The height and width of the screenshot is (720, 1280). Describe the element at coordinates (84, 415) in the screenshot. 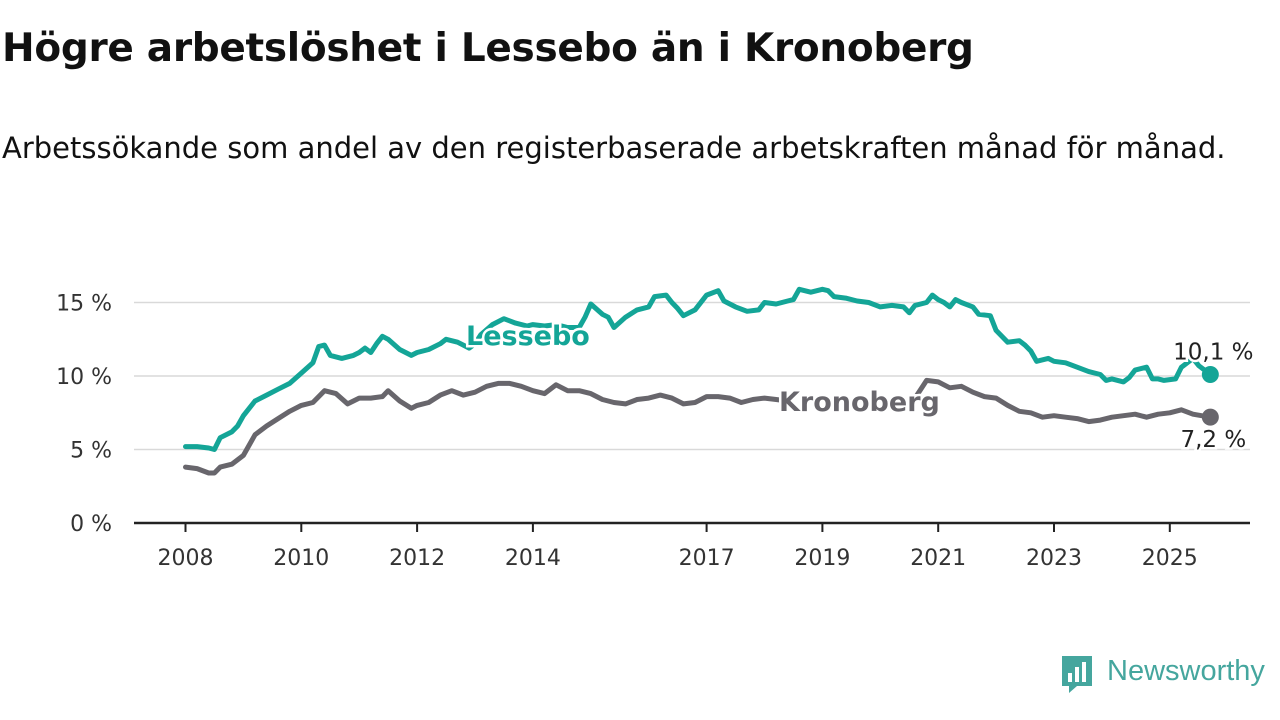

I see `y-axis: 0 % 5 % 10 % 15 %` at that location.